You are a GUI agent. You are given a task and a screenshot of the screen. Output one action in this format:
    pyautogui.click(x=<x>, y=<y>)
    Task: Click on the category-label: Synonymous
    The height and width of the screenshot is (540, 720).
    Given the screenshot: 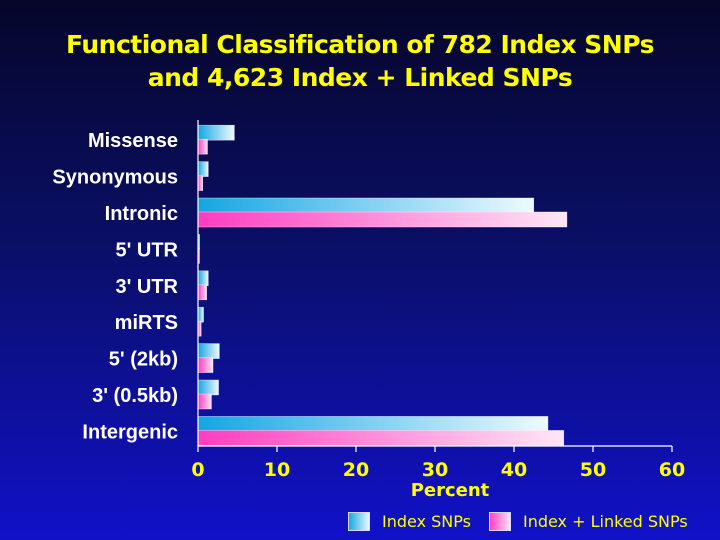 What is the action you would take?
    pyautogui.click(x=115, y=178)
    